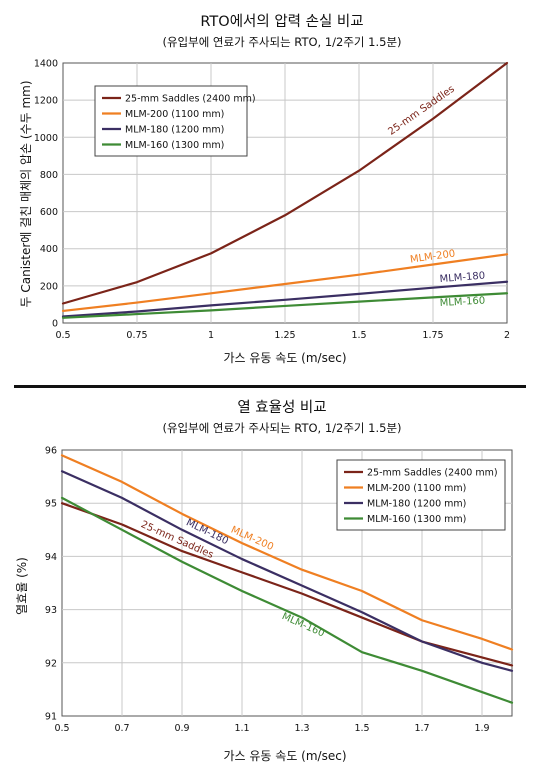 This screenshot has height=778, width=540. I want to click on y-tick-label: 96, so click(51, 451).